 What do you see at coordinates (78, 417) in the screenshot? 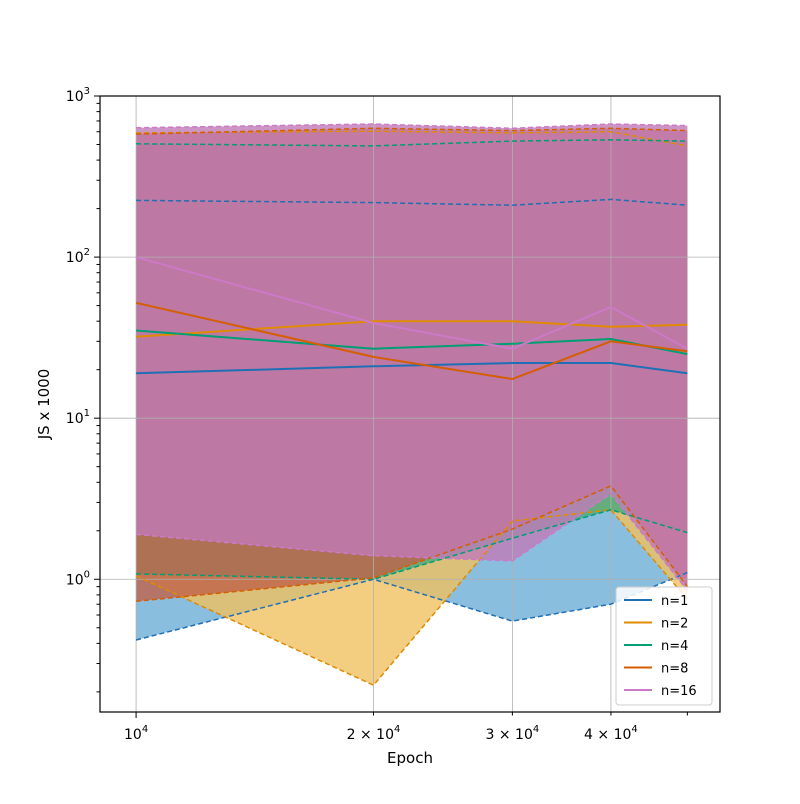
I see `y-tick-label: 10¹` at bounding box center [78, 417].